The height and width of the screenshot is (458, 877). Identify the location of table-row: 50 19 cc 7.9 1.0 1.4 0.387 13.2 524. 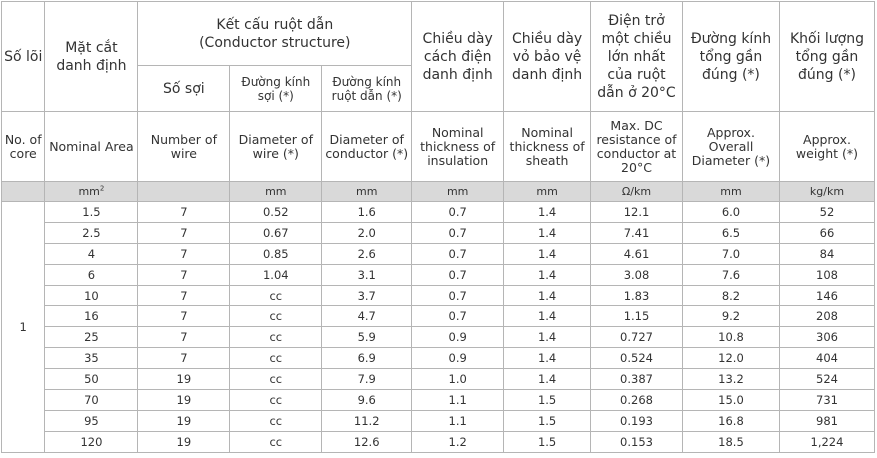
(439, 379).